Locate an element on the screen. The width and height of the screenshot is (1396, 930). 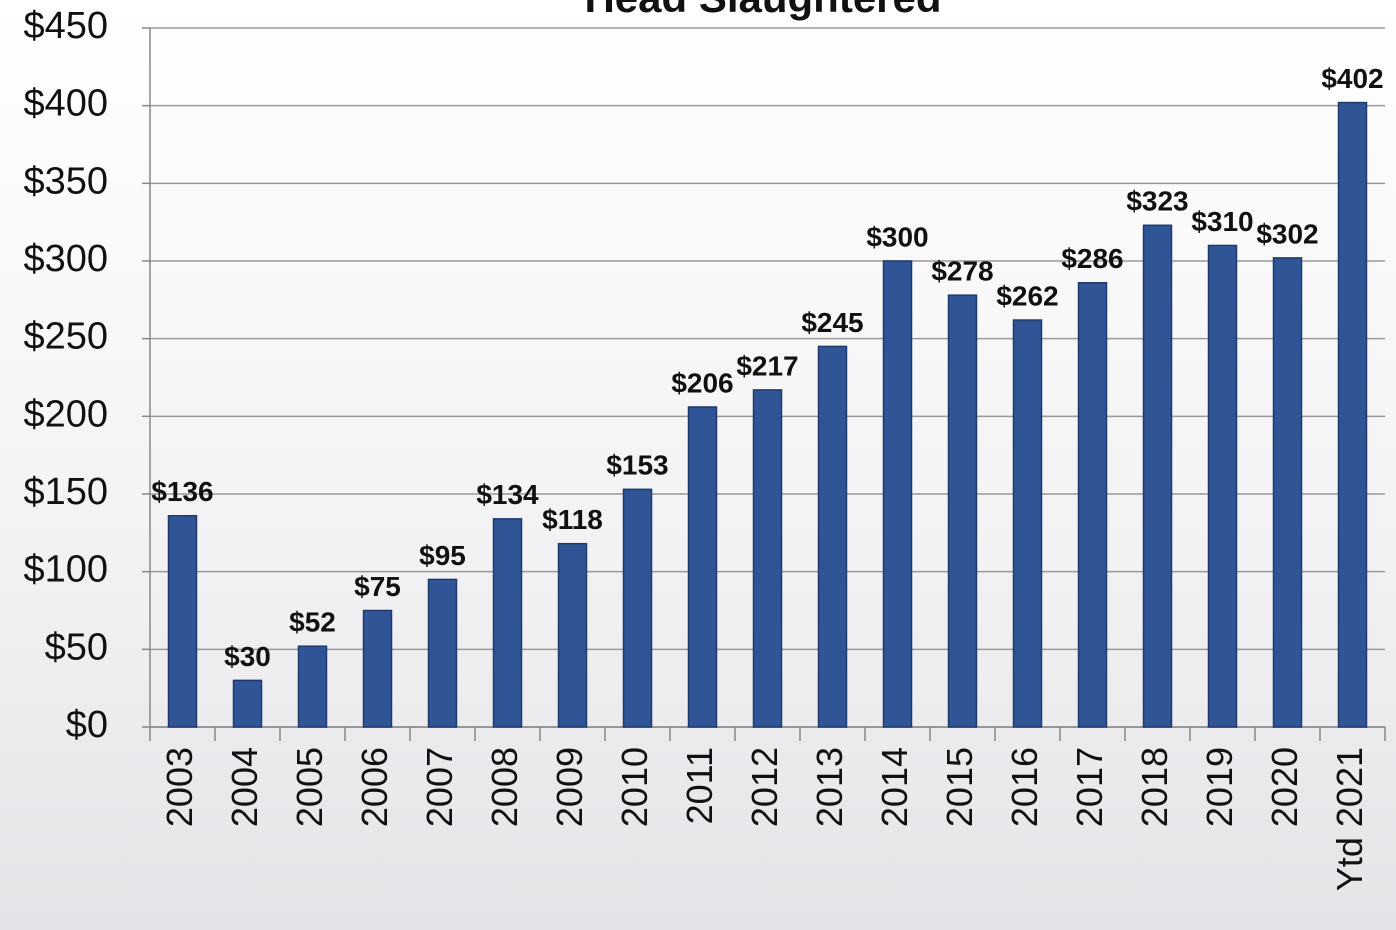
x-tick-label: 2007 is located at coordinates (439, 787).